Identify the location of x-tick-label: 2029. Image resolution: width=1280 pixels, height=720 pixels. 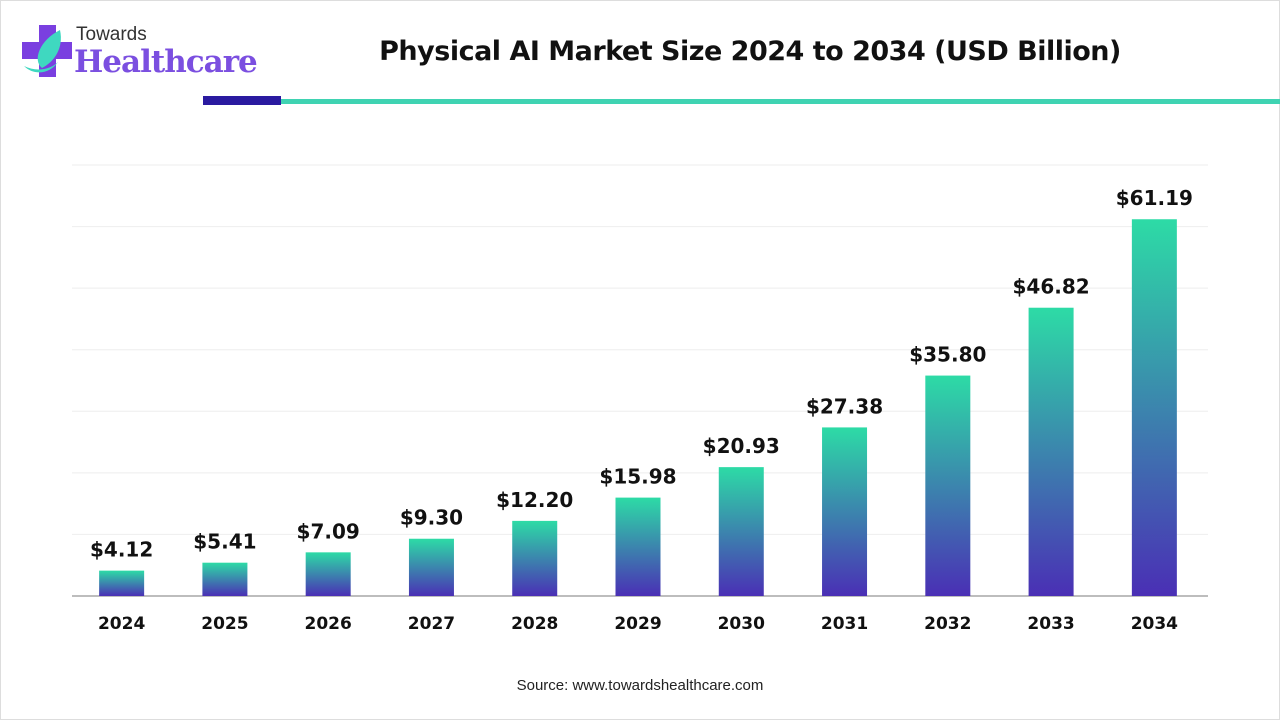
(637, 624).